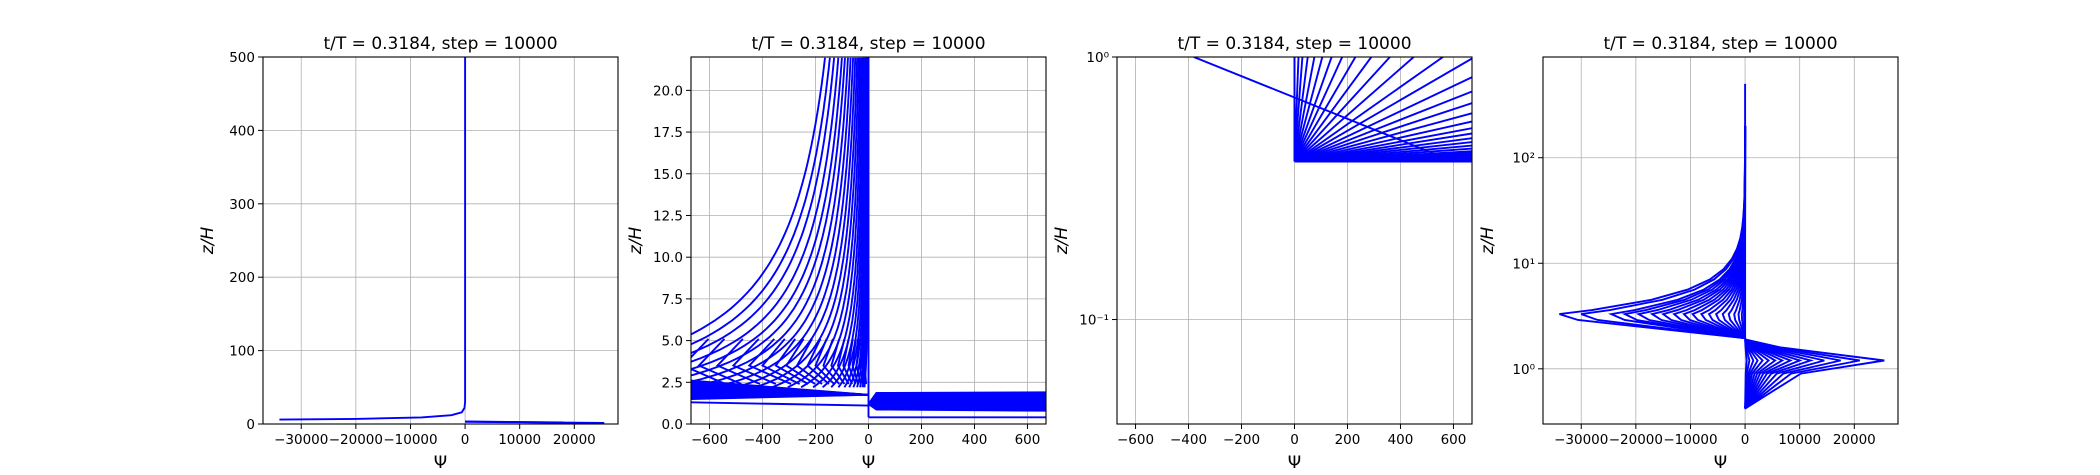 This screenshot has height=475, width=2100. What do you see at coordinates (668, 216) in the screenshot?
I see `y-tick-label: 12.5` at bounding box center [668, 216].